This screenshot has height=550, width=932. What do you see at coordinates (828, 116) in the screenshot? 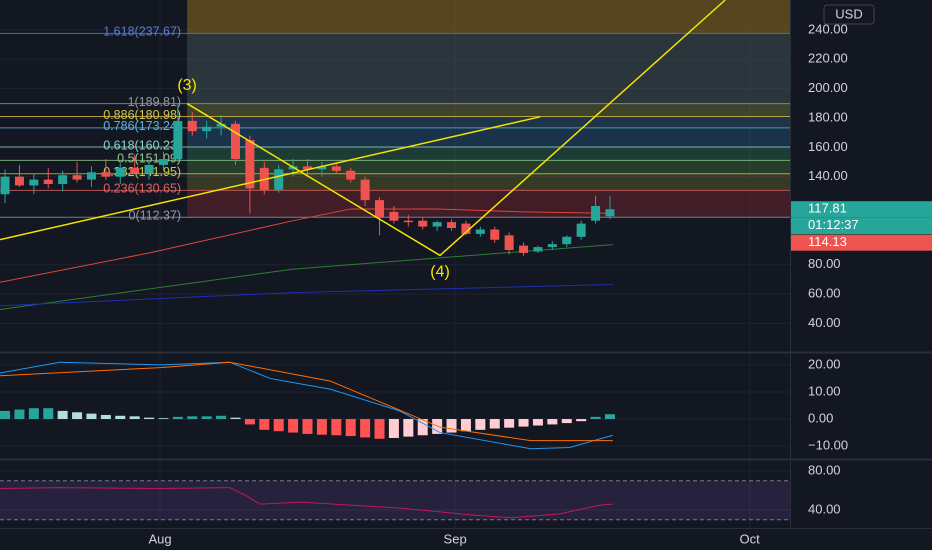
I see `y-tick-label: 180.00` at bounding box center [828, 116].